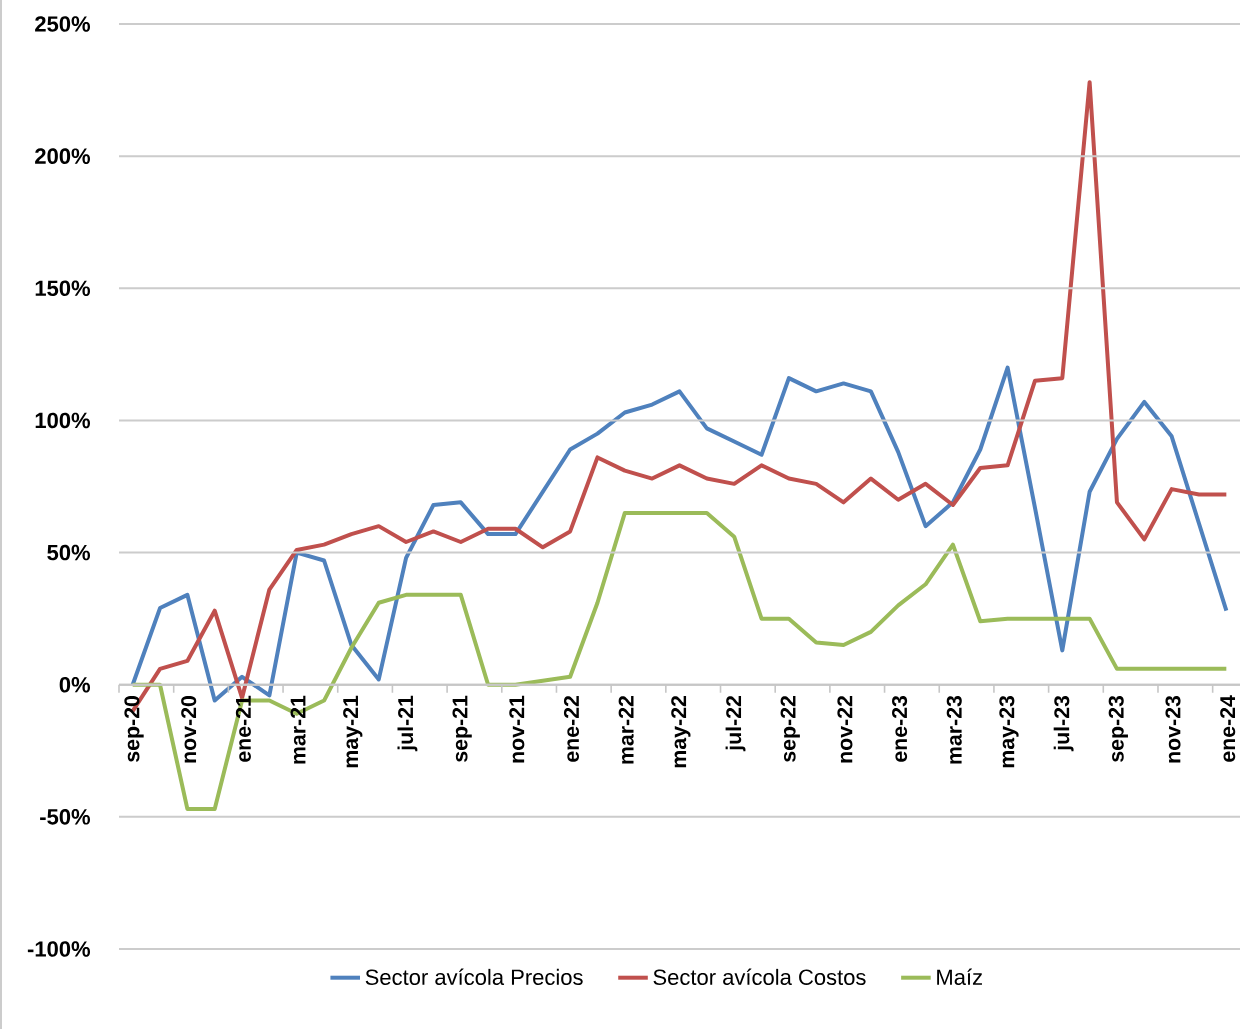 This screenshot has width=1256, height=1029. What do you see at coordinates (298, 729) in the screenshot?
I see `x-tick-label: mar-21` at bounding box center [298, 729].